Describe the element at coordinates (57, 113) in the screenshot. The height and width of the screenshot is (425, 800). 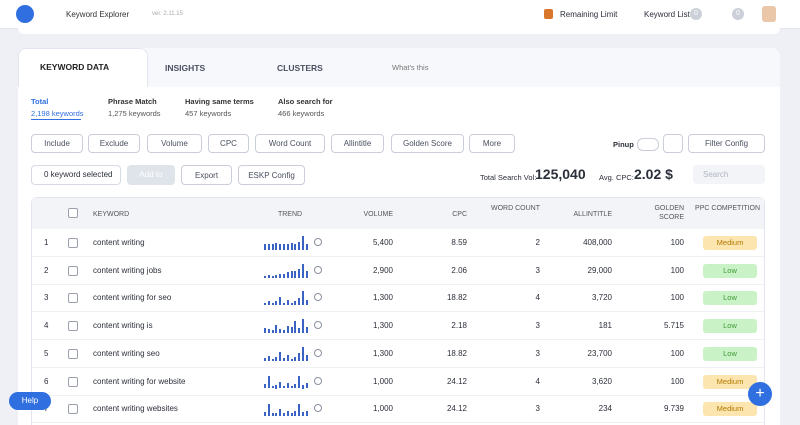
I see `subtab-count: 2,198 keywords` at that location.